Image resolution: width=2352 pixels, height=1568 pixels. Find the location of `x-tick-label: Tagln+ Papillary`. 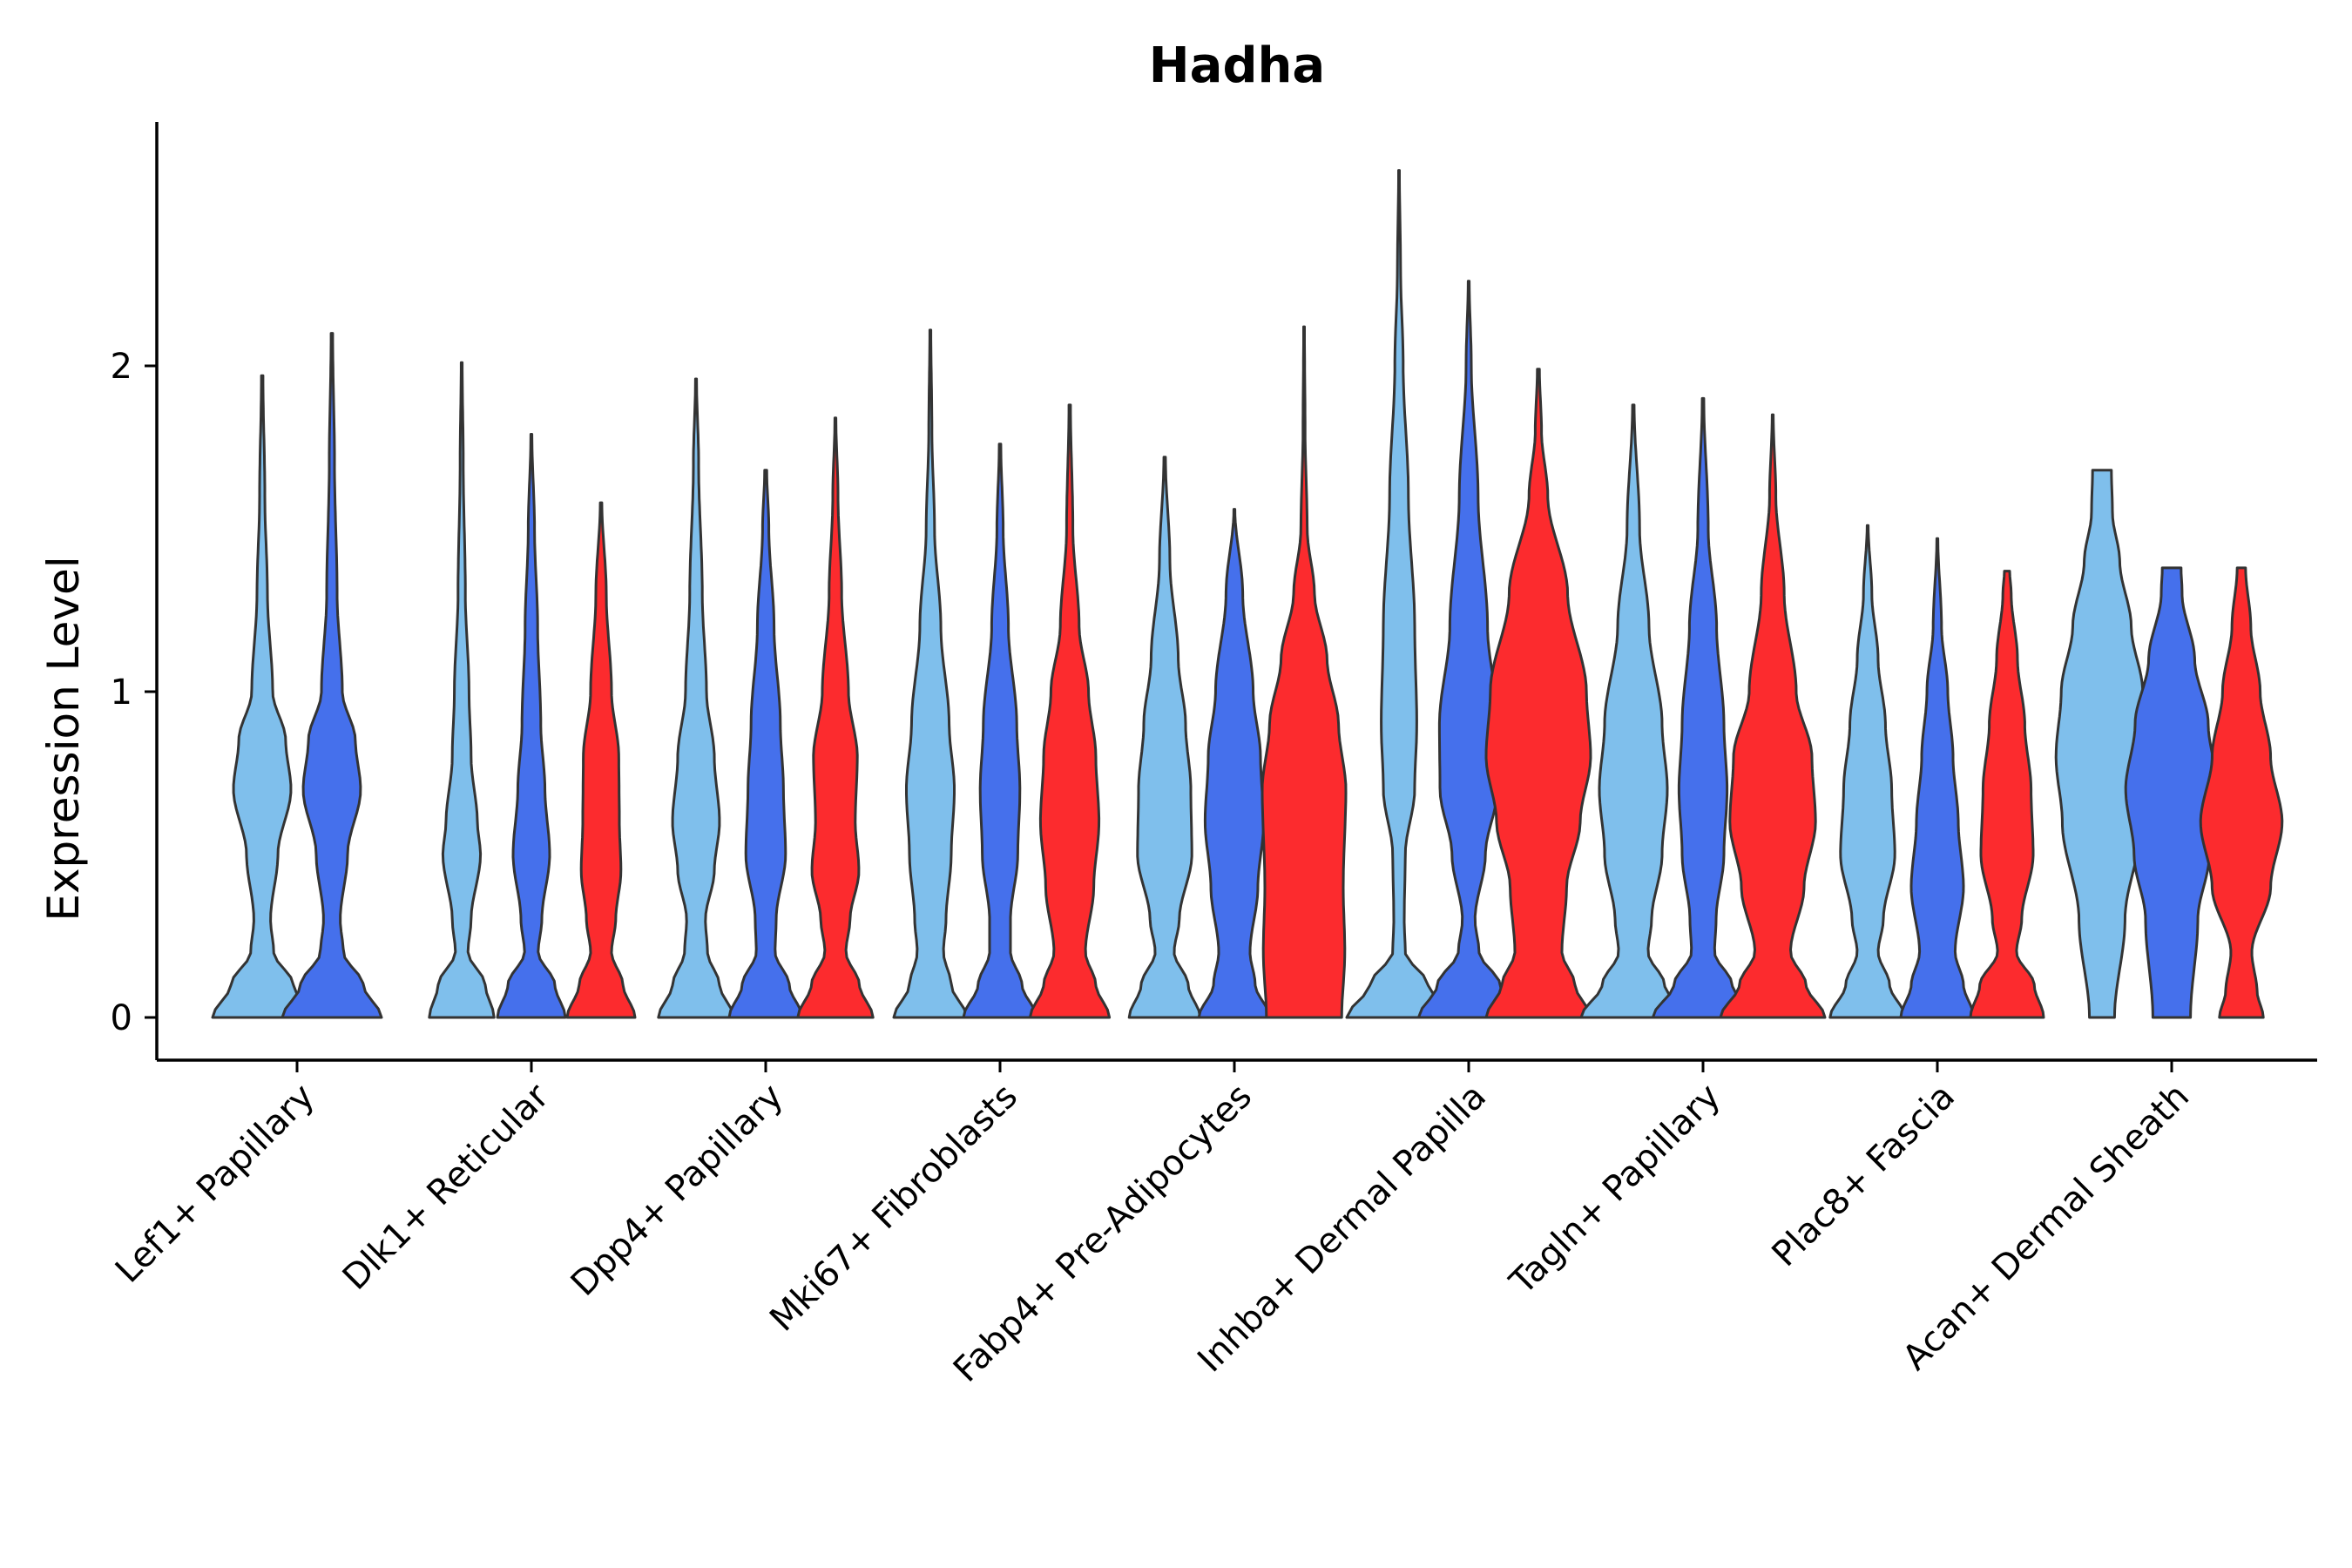

x-tick-label: Tagln+ Papillary is located at coordinates (1615, 1190).